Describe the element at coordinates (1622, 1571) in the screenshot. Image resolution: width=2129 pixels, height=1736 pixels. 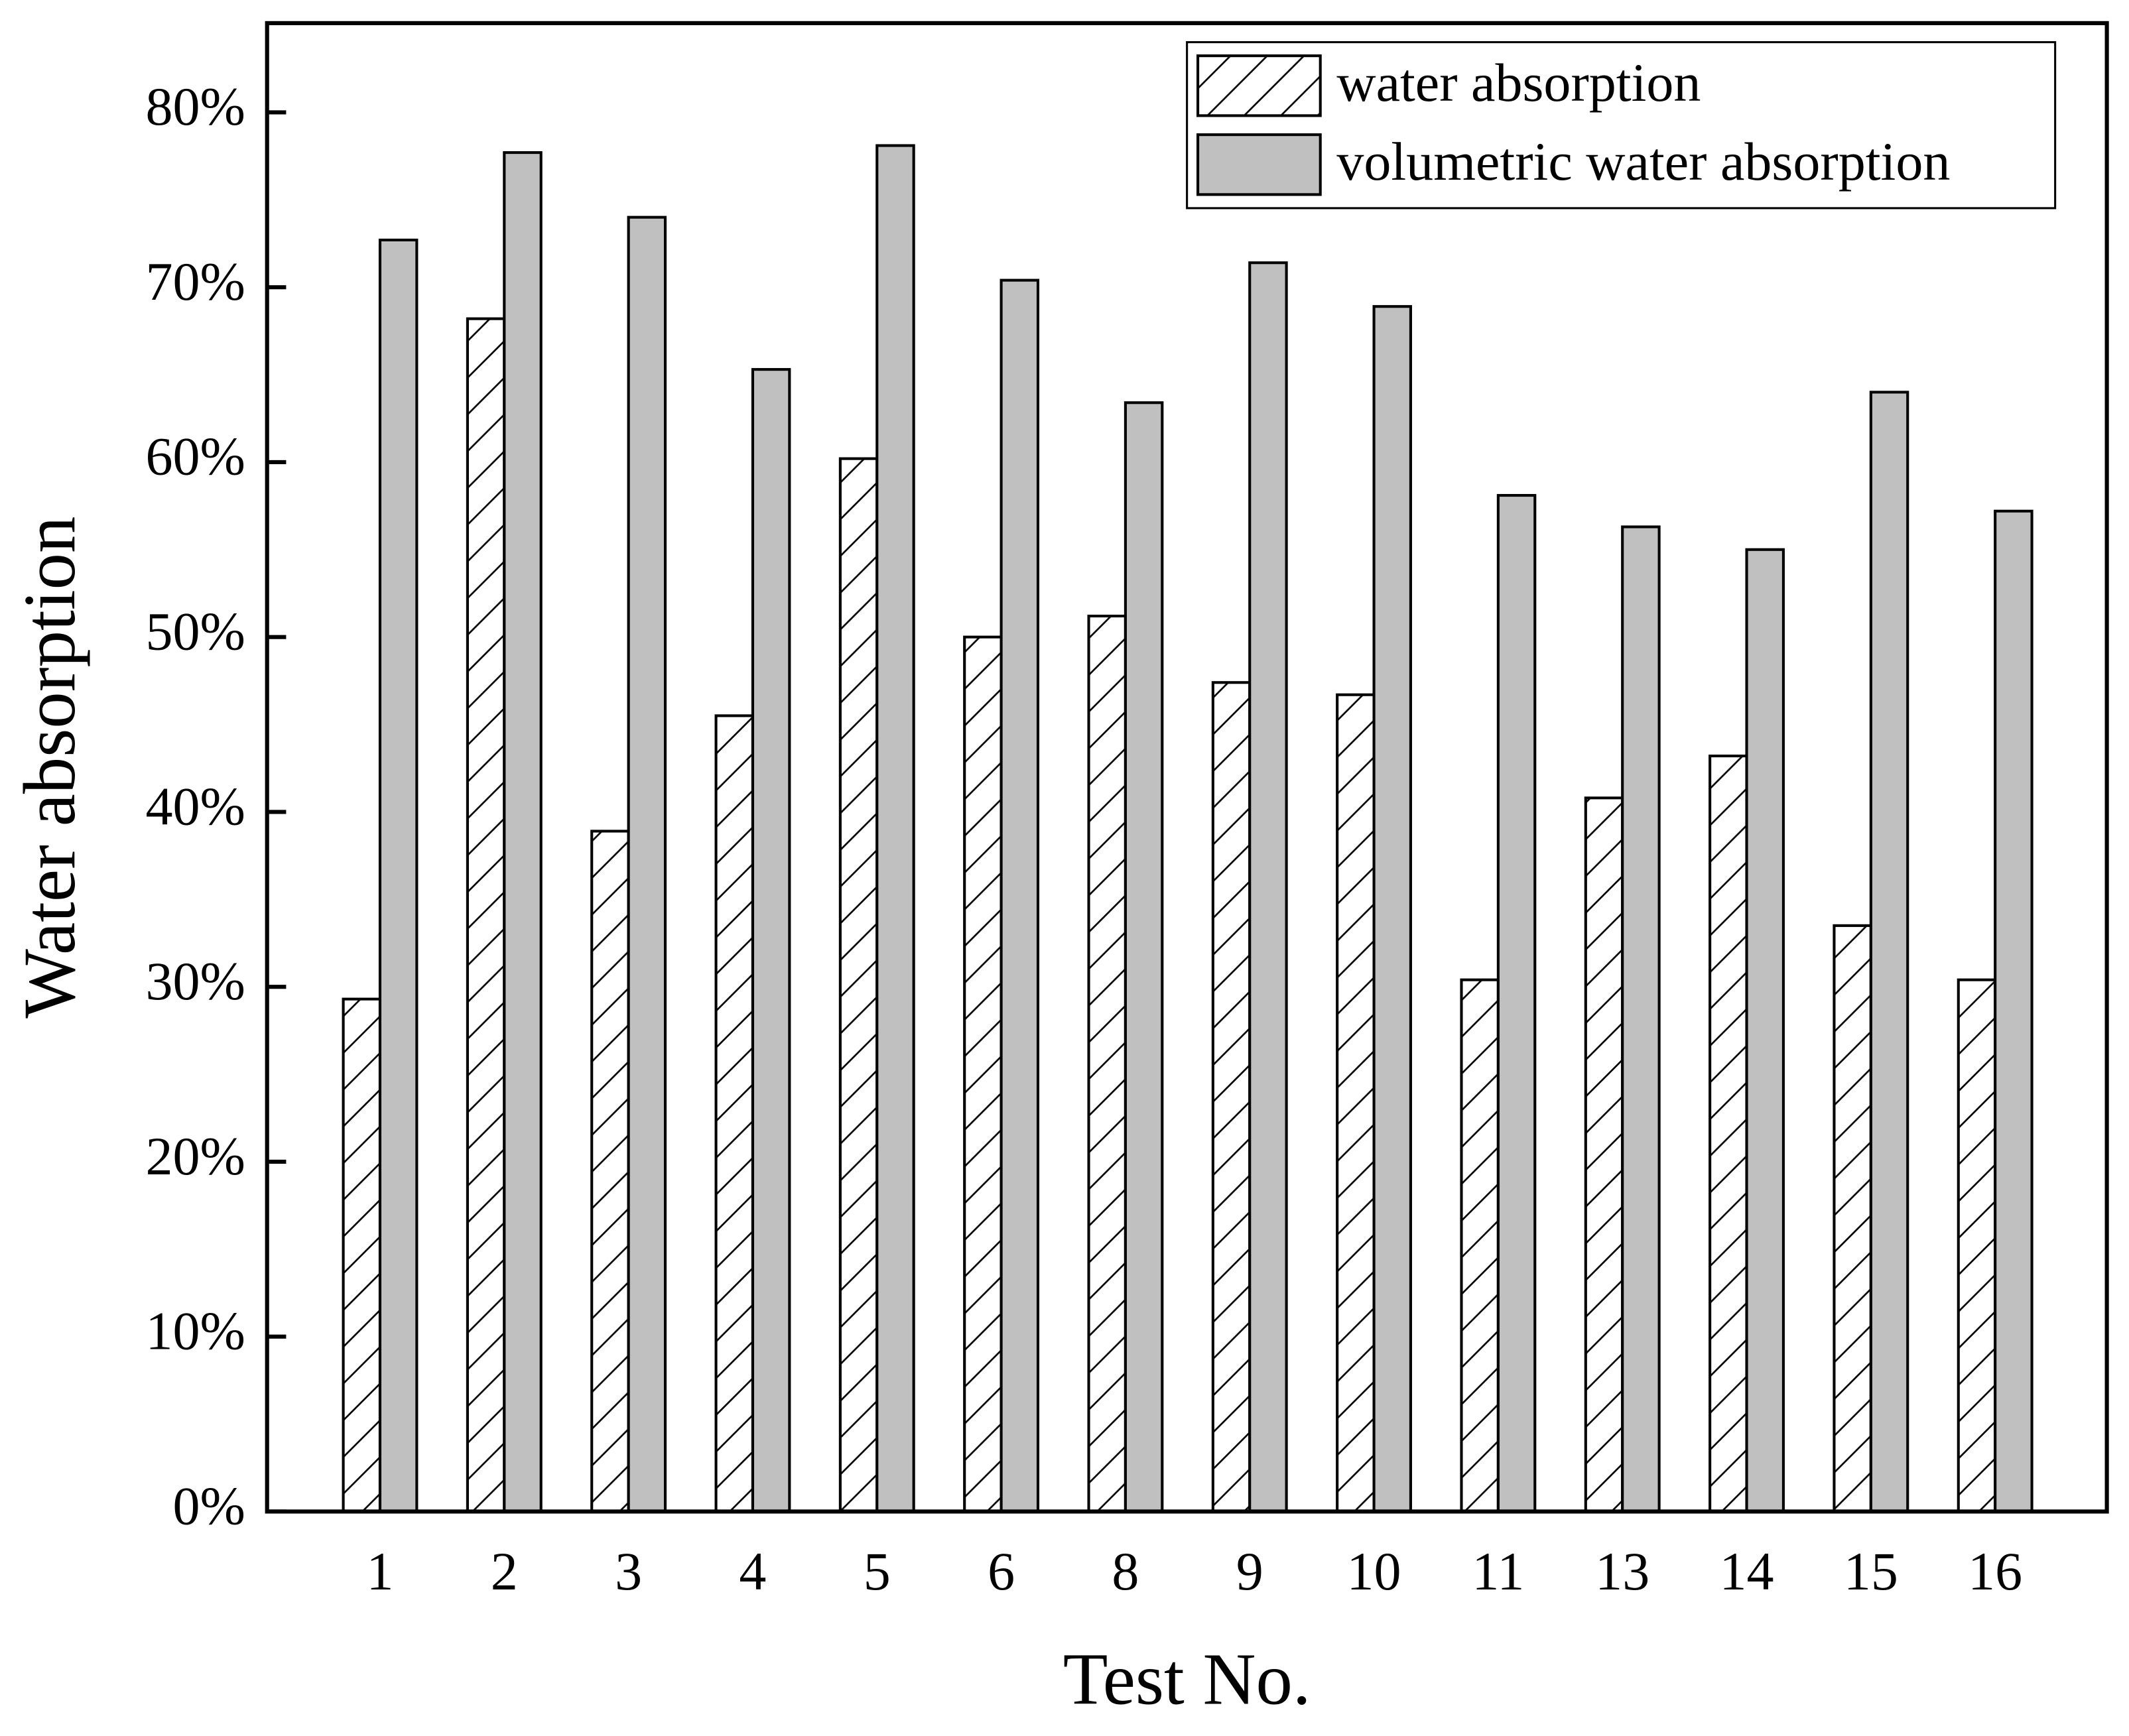
I see `x-tick-label: 13` at that location.